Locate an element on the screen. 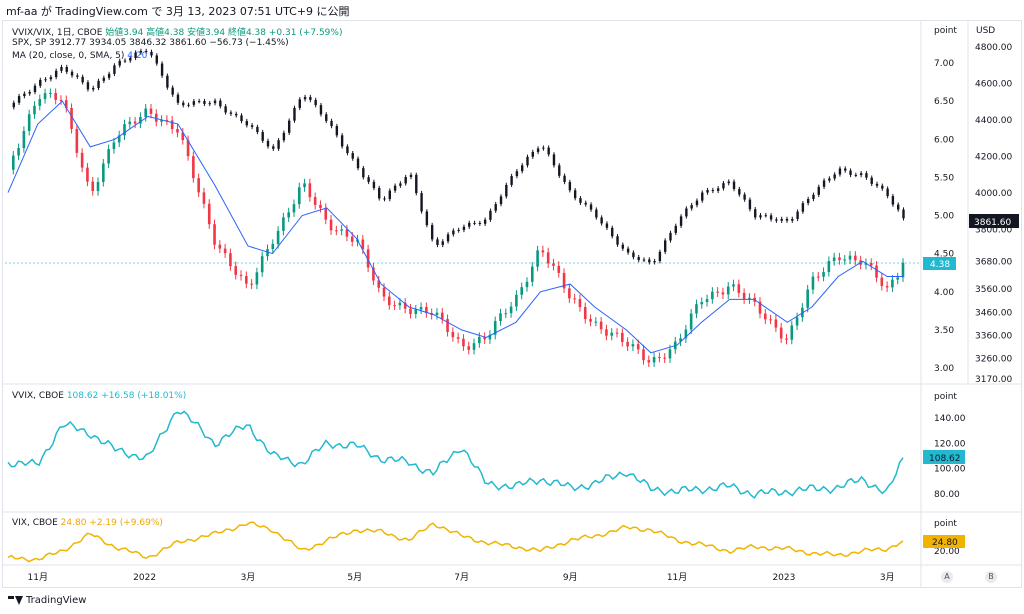 The width and height of the screenshot is (1024, 614). vix-price-badge is located at coordinates (944, 541).